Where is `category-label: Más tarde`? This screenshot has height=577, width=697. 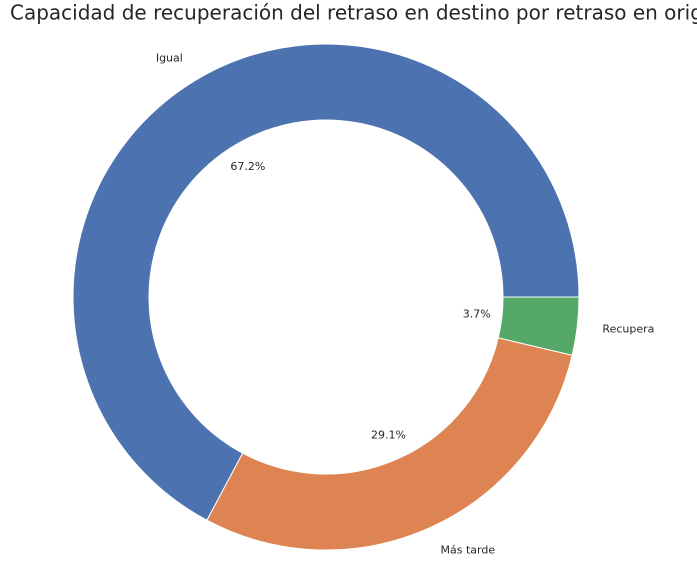
category-label: Más tarde is located at coordinates (468, 550).